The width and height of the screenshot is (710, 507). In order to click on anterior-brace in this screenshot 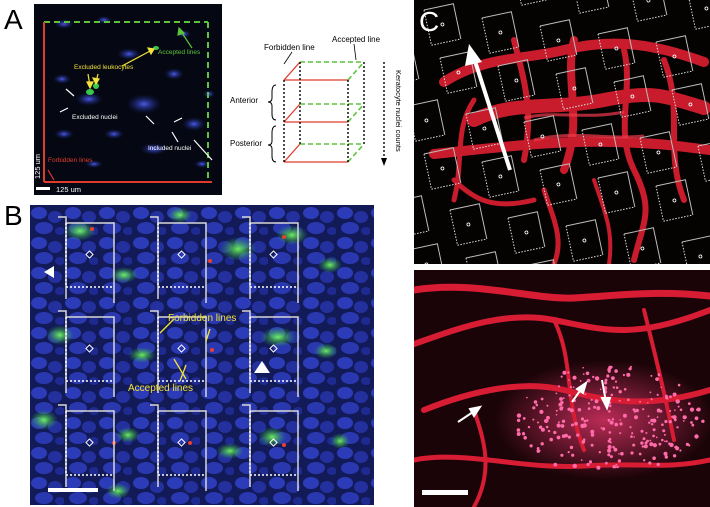, I will do `click(272, 102)`.